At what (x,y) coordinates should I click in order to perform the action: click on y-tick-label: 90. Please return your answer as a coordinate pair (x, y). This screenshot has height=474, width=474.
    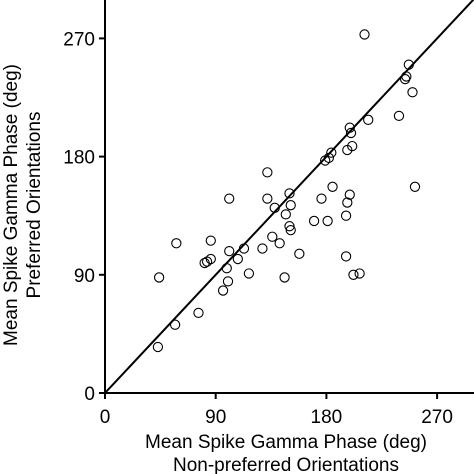
    Looking at the image, I should click on (84, 276).